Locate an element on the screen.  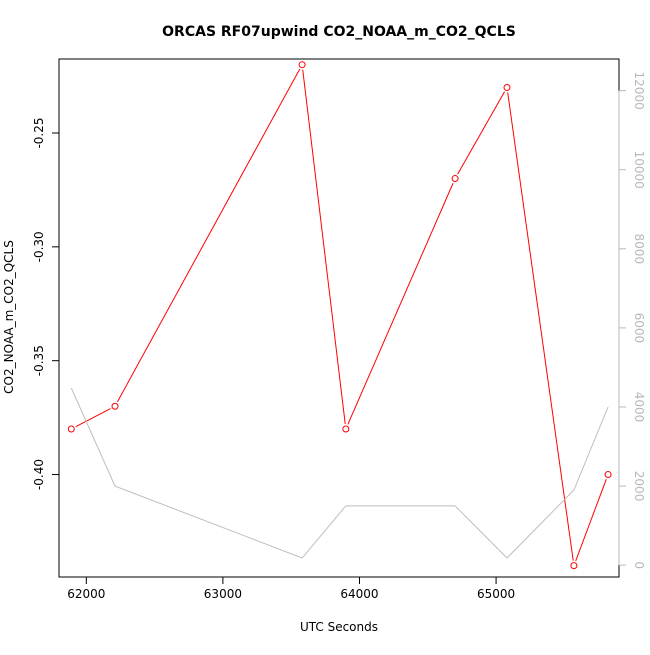
y2-tick-label: 4000 is located at coordinates (639, 407).